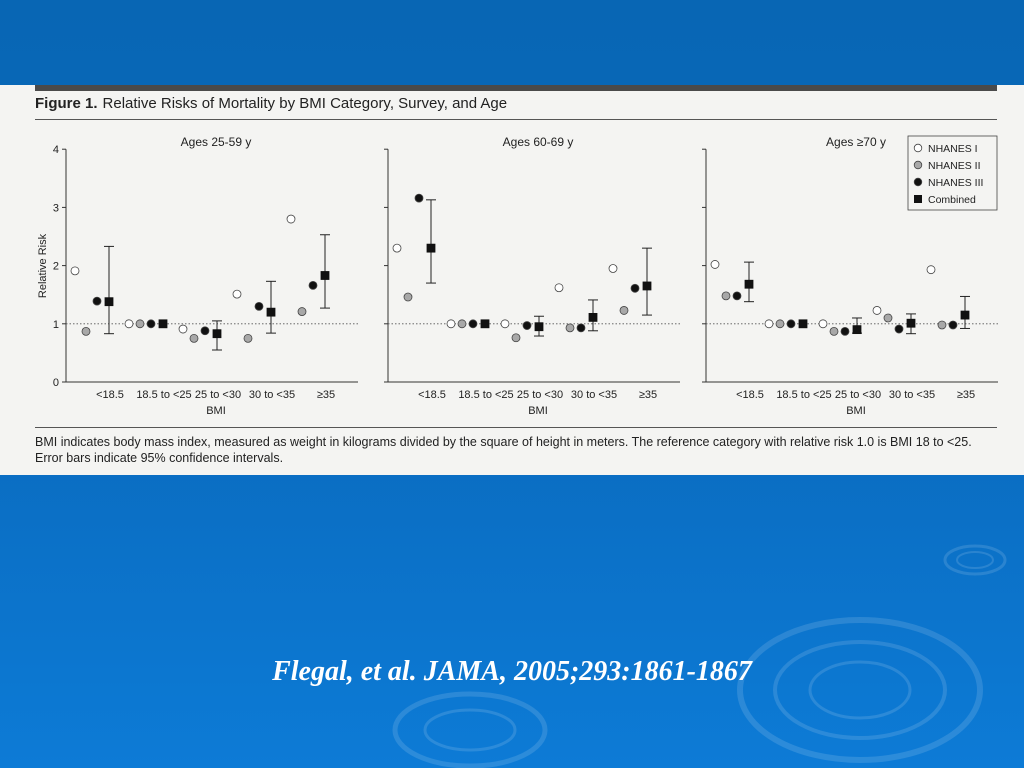 The width and height of the screenshot is (1024, 768). Describe the element at coordinates (516, 119) in the screenshot. I see `title-divider` at that location.